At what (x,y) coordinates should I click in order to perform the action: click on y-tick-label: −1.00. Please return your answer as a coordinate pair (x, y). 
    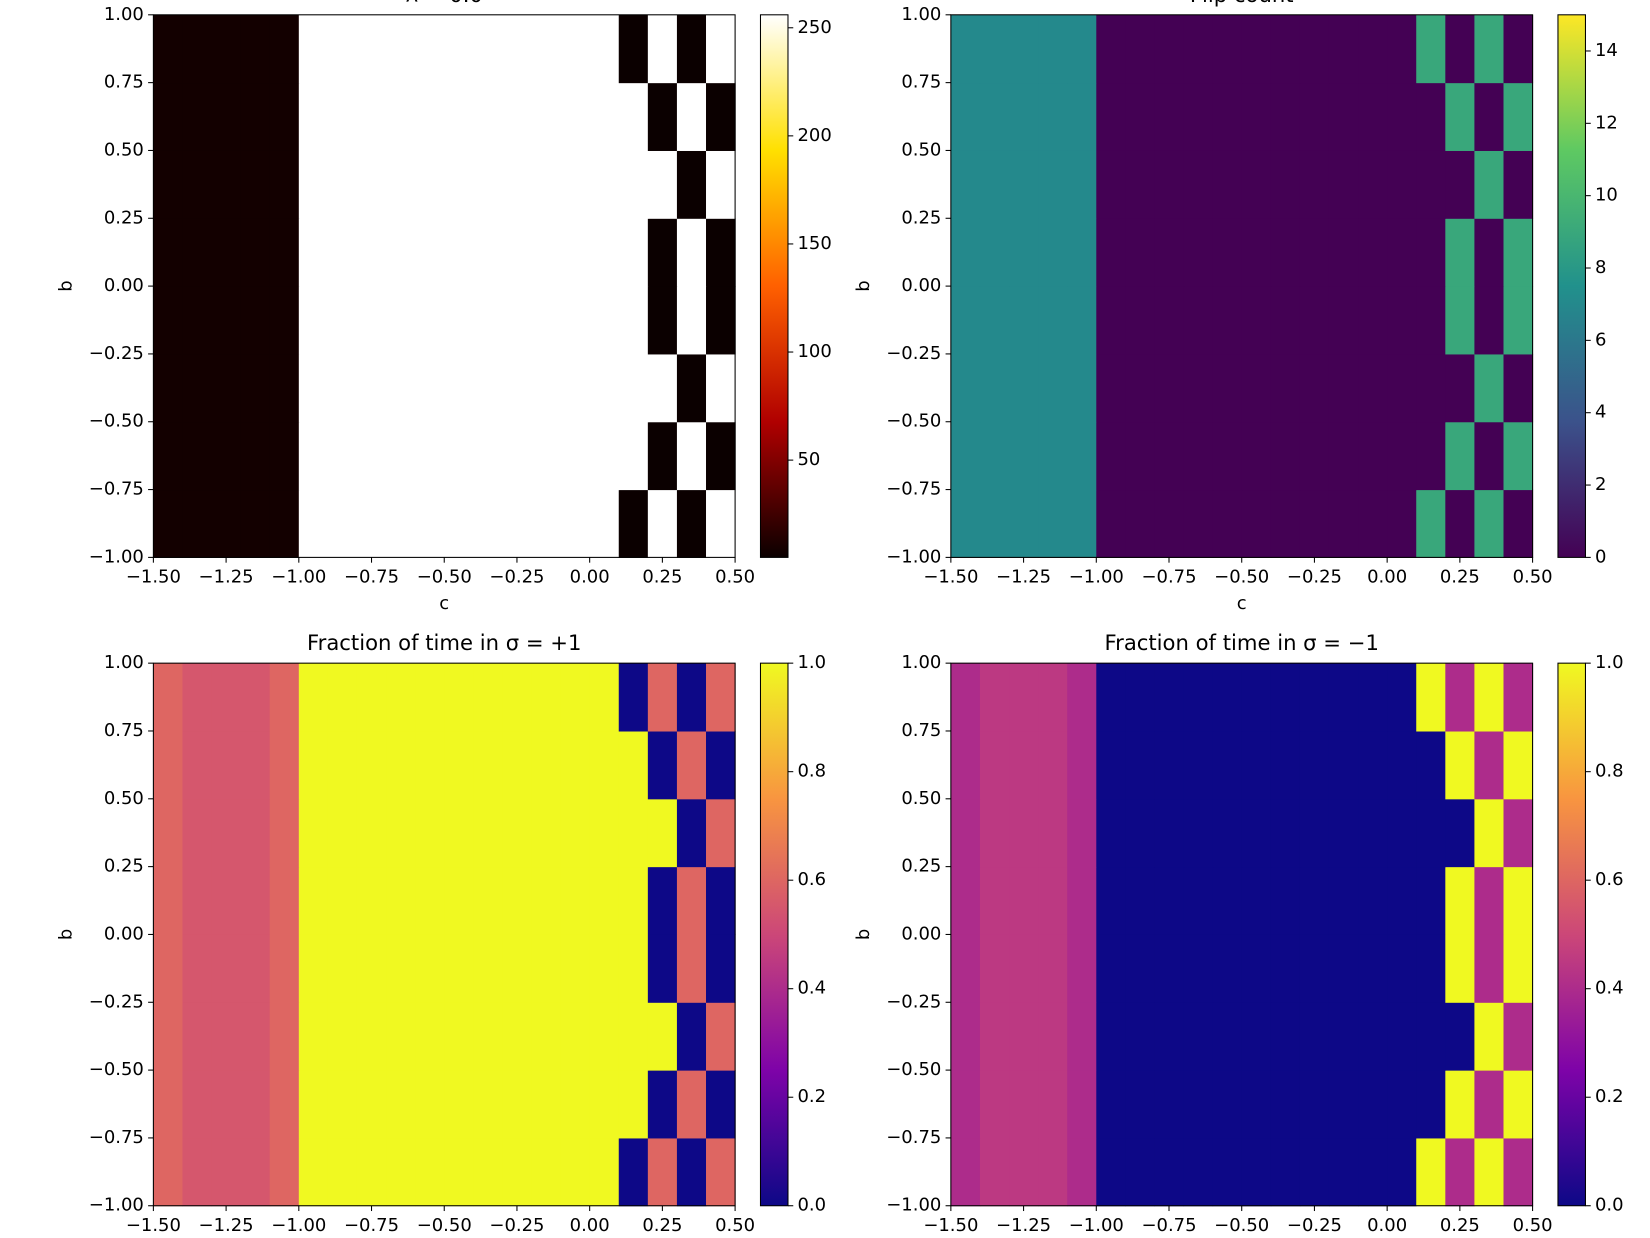
    Looking at the image, I should click on (116, 1205).